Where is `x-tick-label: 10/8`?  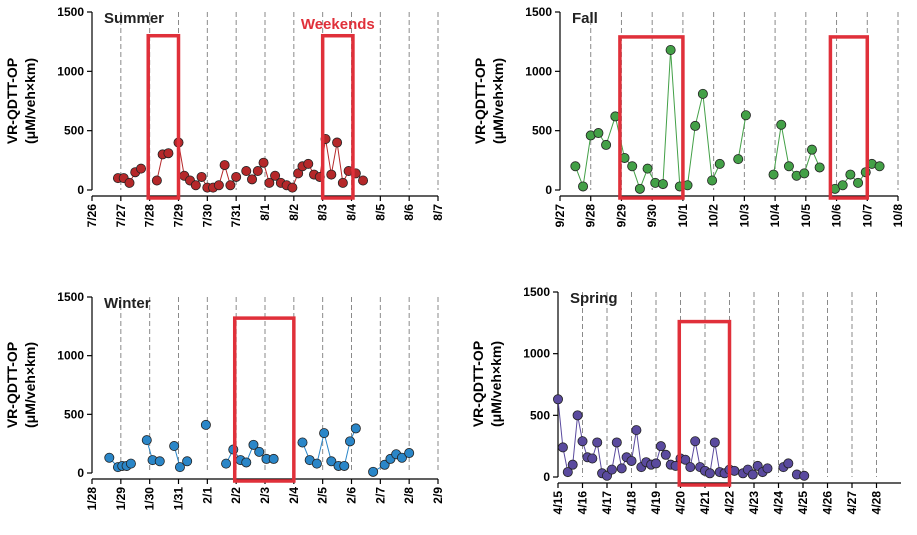
x-tick-label: 10/8 is located at coordinates (898, 216).